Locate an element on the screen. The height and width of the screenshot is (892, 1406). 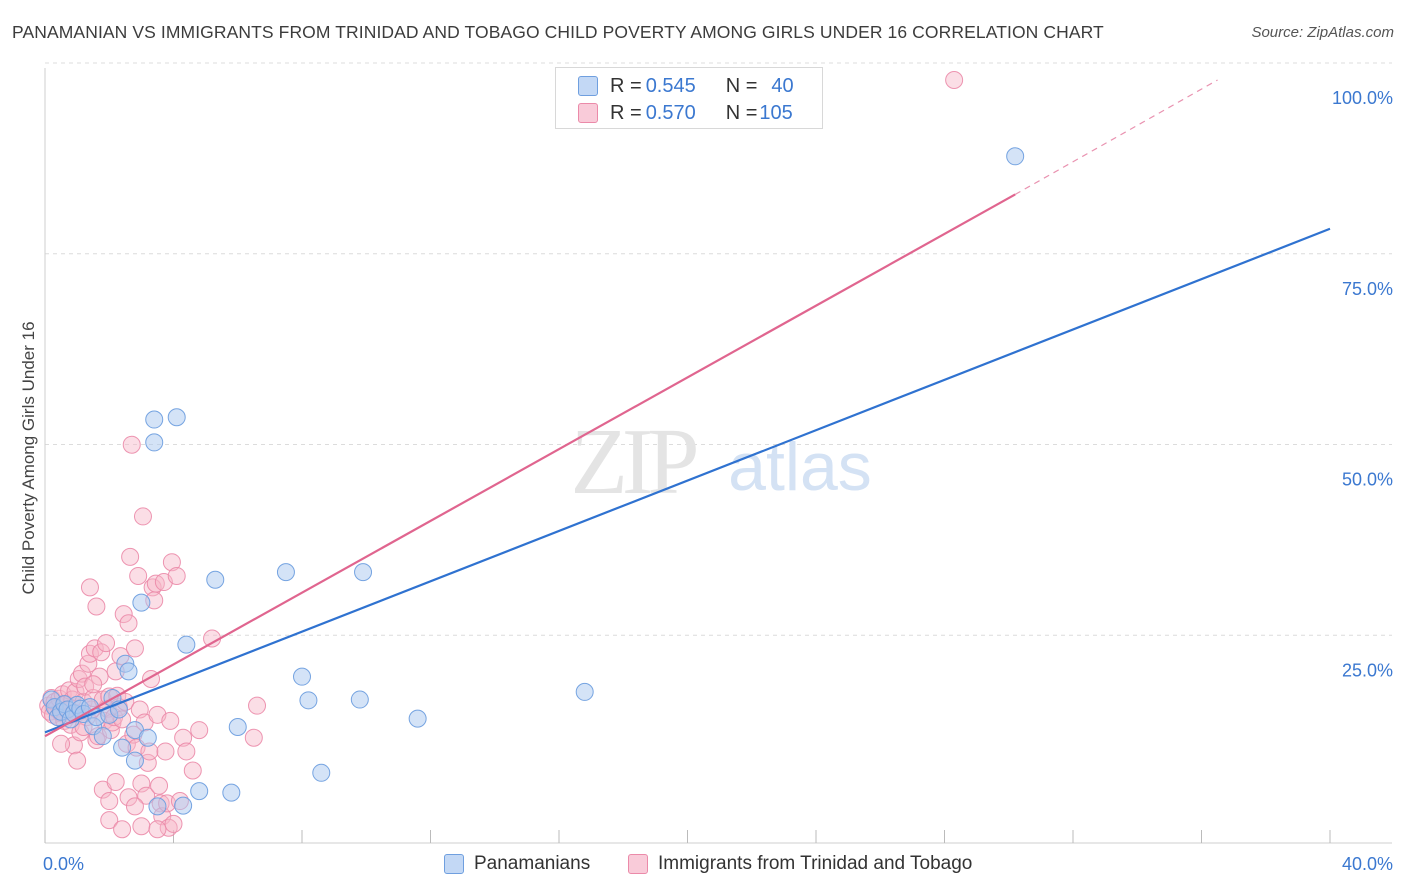
y-tick-label: 100.0% is located at coordinates (1362, 98).